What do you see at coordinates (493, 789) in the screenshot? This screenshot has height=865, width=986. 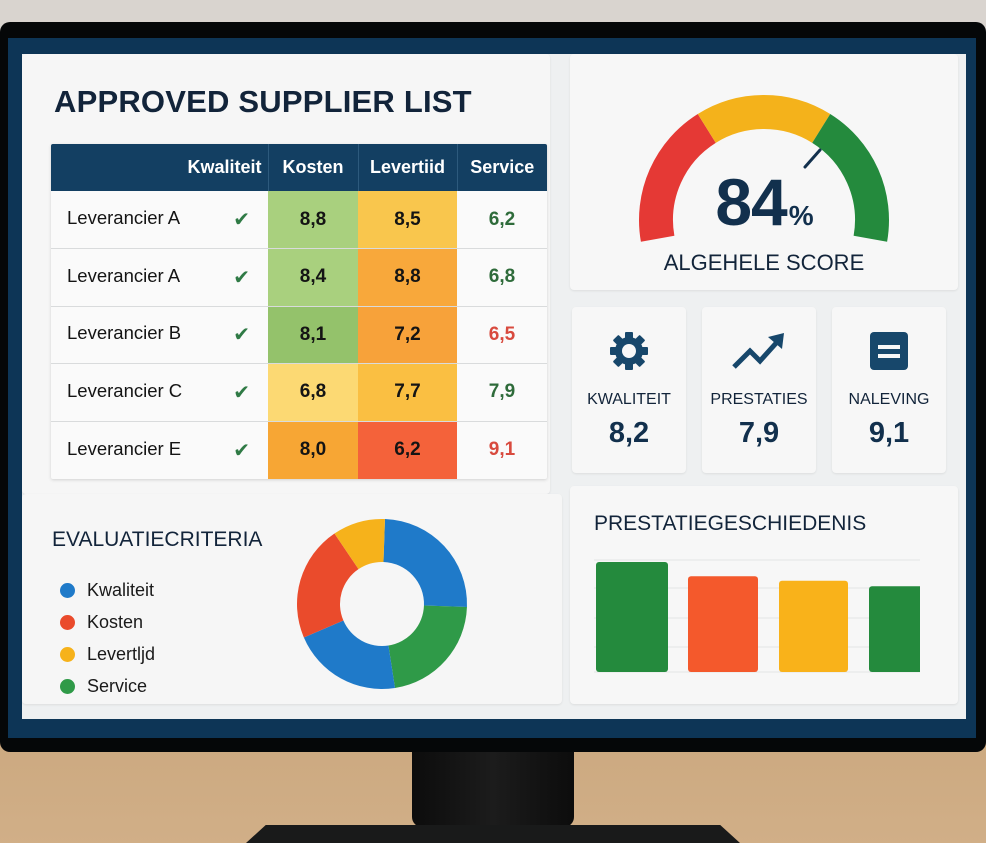 I see `monitor-stand-neck` at bounding box center [493, 789].